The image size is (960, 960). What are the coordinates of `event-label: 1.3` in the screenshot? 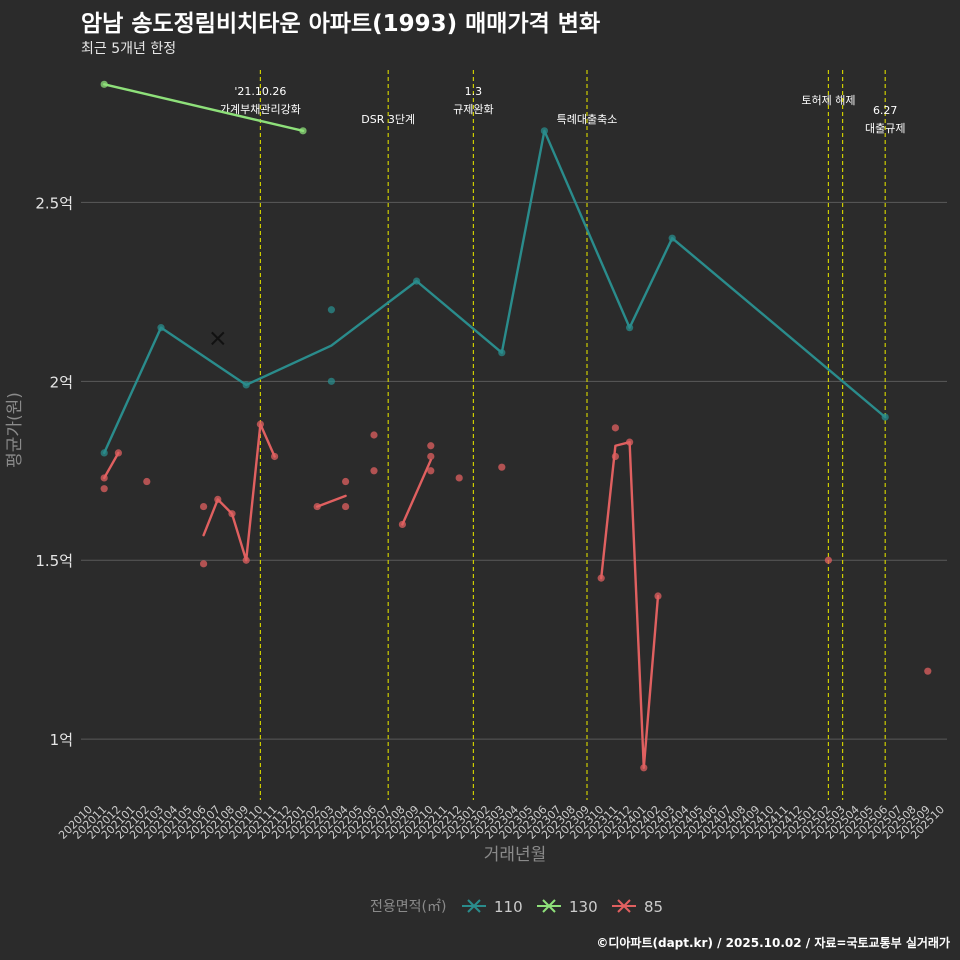 It's located at (474, 91).